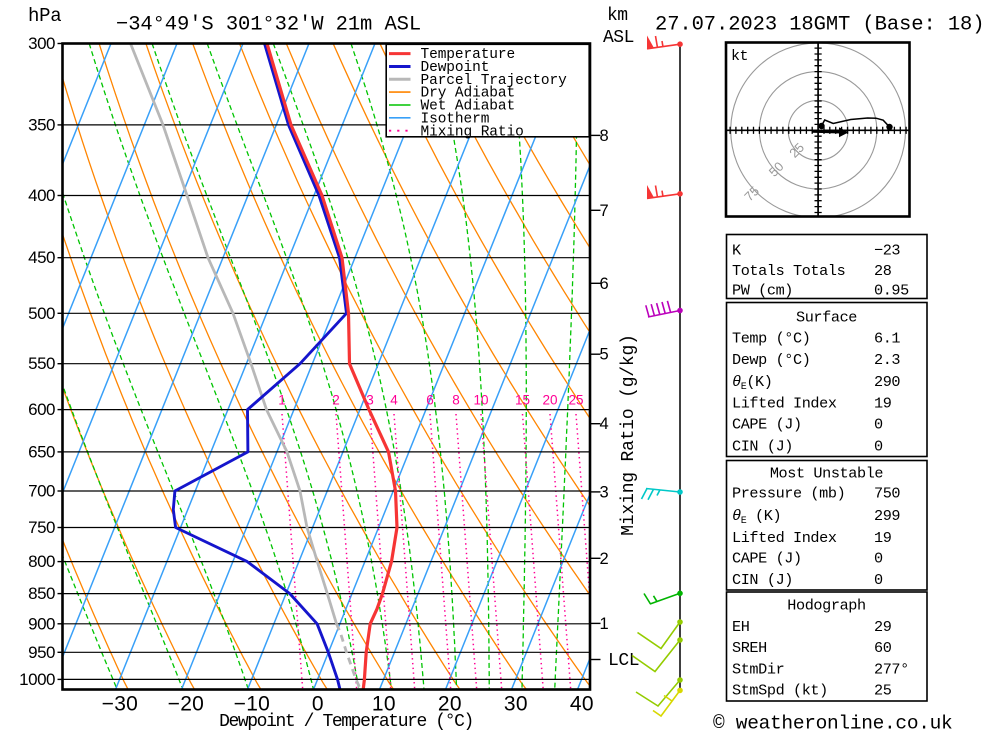 The height and width of the screenshot is (738, 1000). Describe the element at coordinates (629, 434) in the screenshot. I see `svg-text: Mixing Ratio (g/kg)` at that location.